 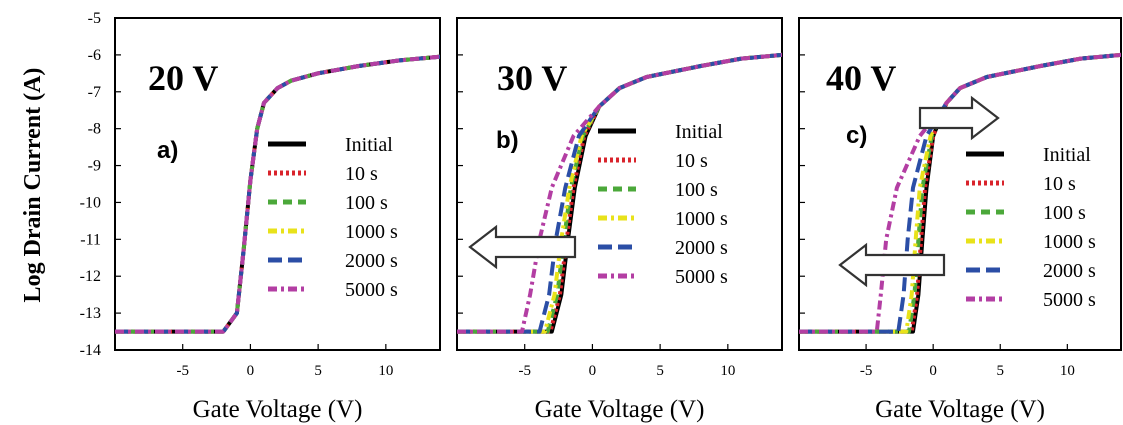 What do you see at coordinates (90, 276) in the screenshot?
I see `y-tick-label: -12` at bounding box center [90, 276].